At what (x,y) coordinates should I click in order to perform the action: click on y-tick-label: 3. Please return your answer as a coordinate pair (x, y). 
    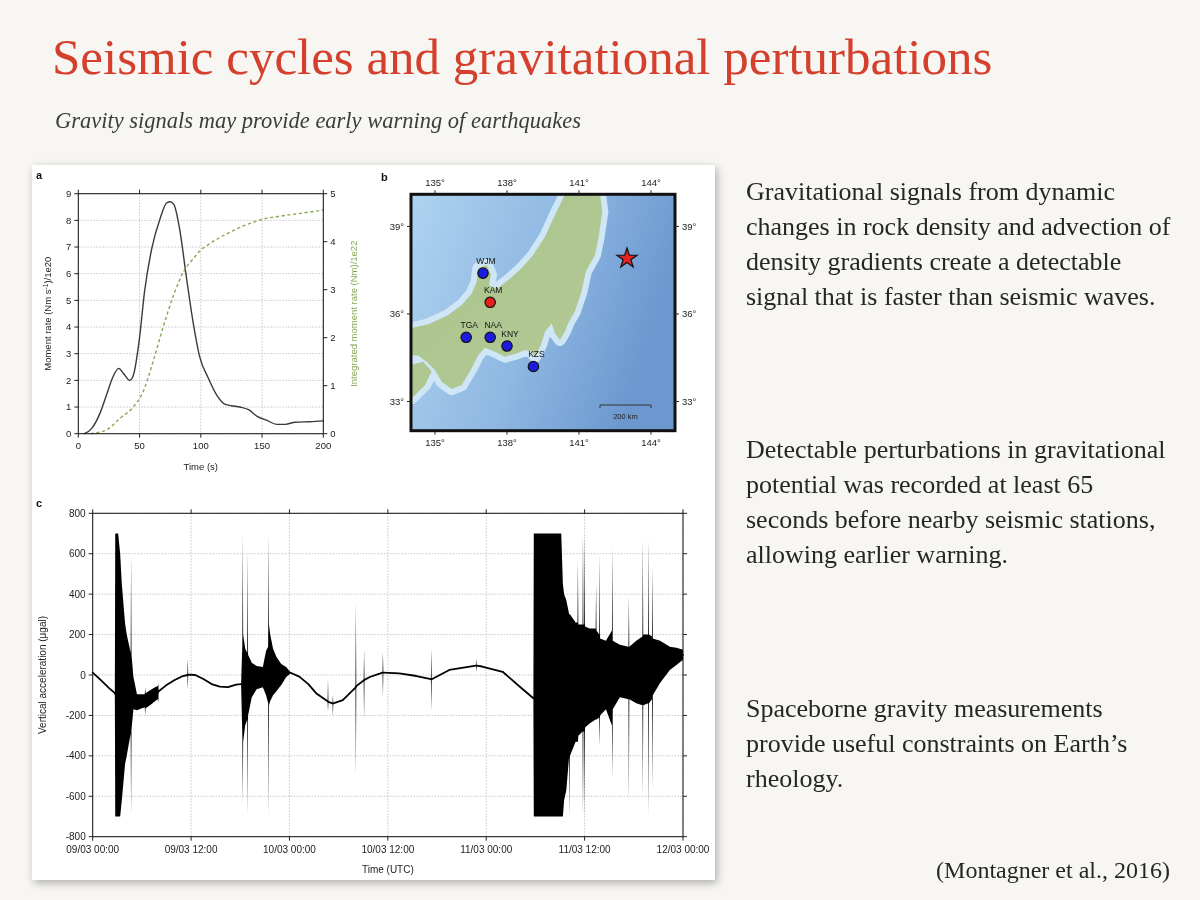
    Looking at the image, I should click on (69, 354).